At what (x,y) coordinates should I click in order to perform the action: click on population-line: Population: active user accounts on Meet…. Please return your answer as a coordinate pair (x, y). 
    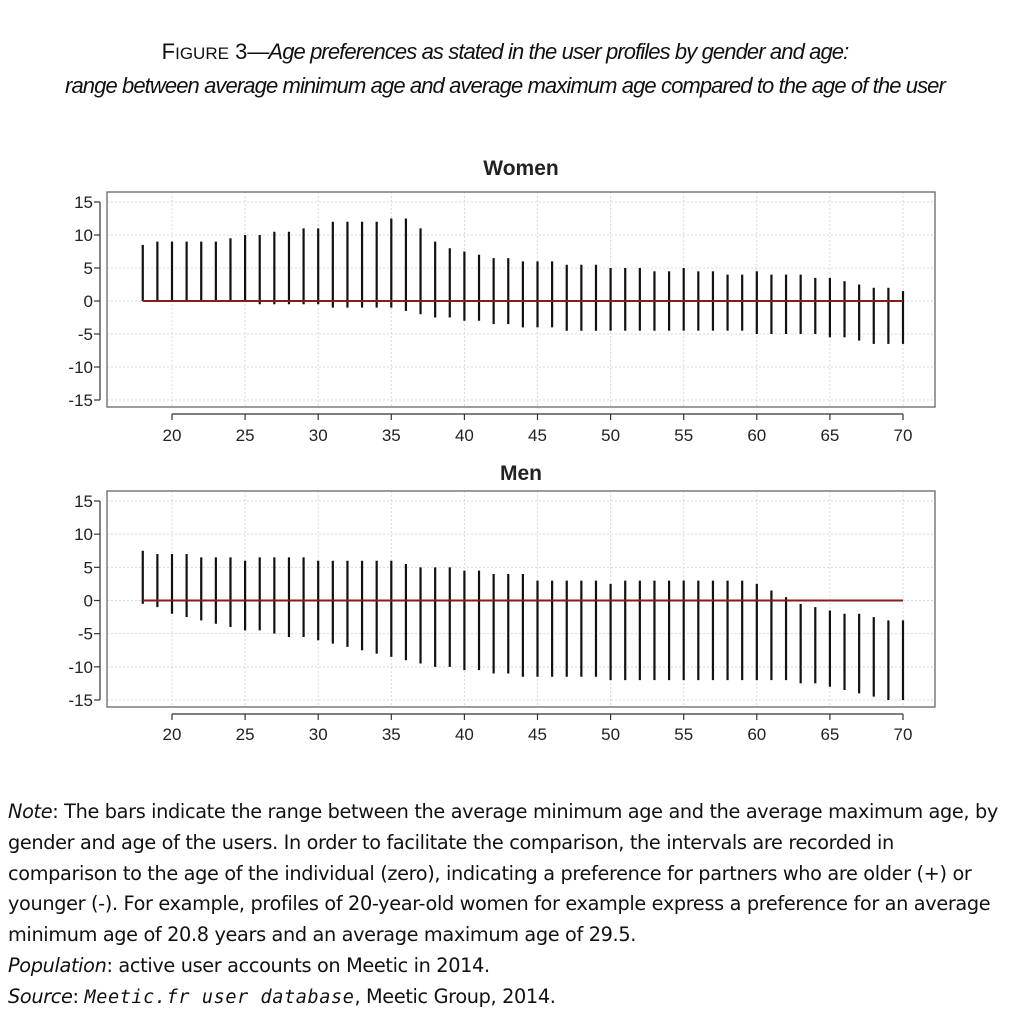
    Looking at the image, I should click on (508, 966).